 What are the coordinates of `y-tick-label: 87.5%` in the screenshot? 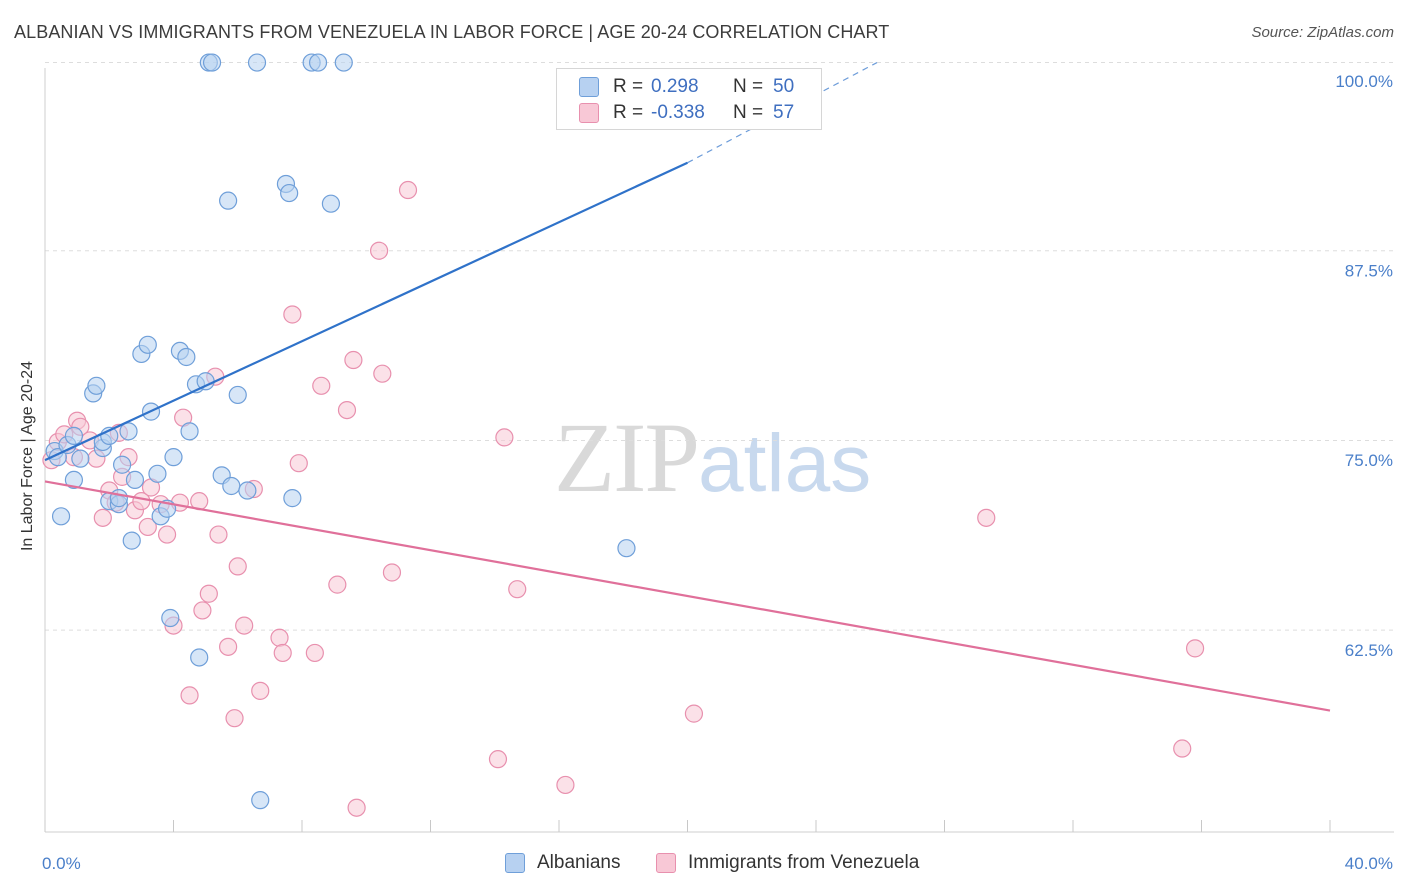 It's located at (1369, 270).